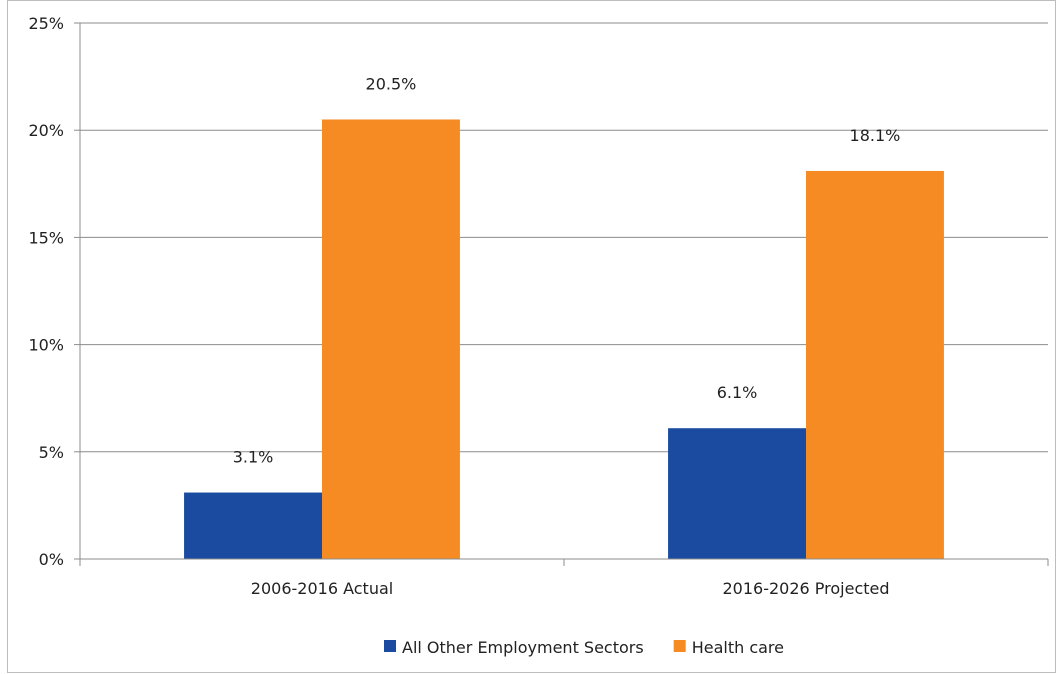 This screenshot has width=1057, height=674. What do you see at coordinates (46, 130) in the screenshot?
I see `y-tick-label: 20%` at bounding box center [46, 130].